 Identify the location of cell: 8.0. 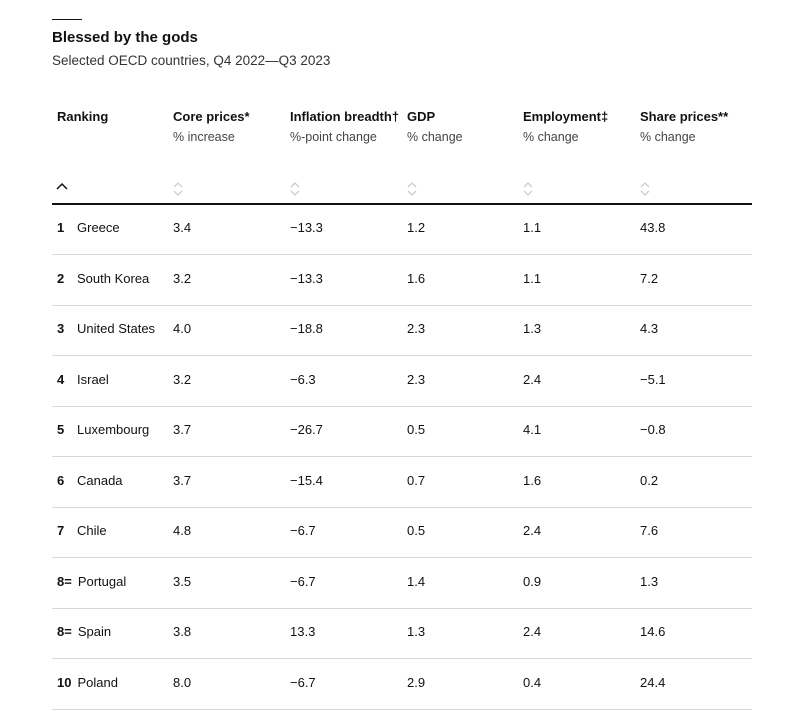
(182, 682).